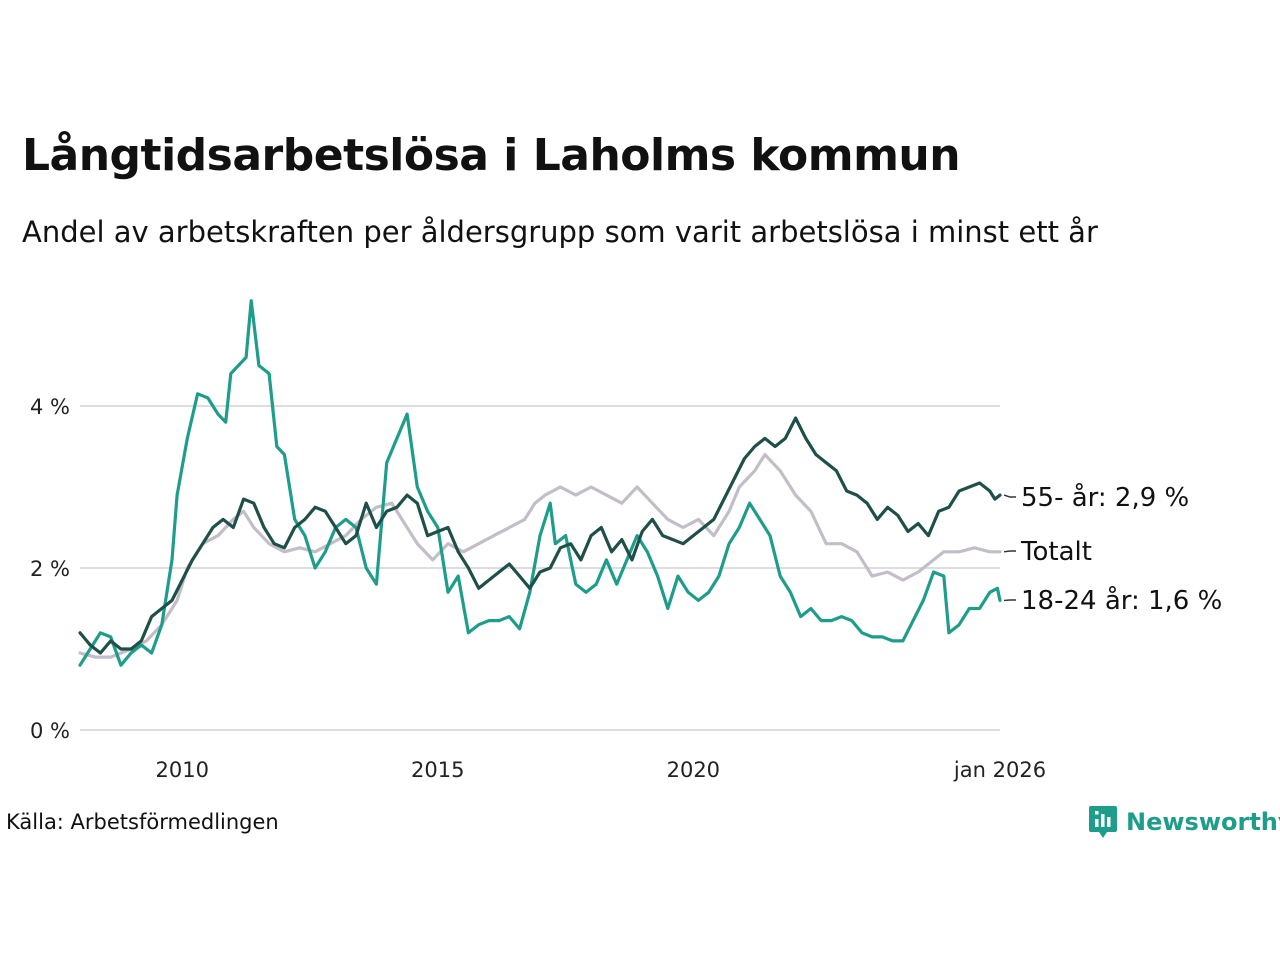  Describe the element at coordinates (693, 770) in the screenshot. I see `x-tick-label-2: 2020` at that location.